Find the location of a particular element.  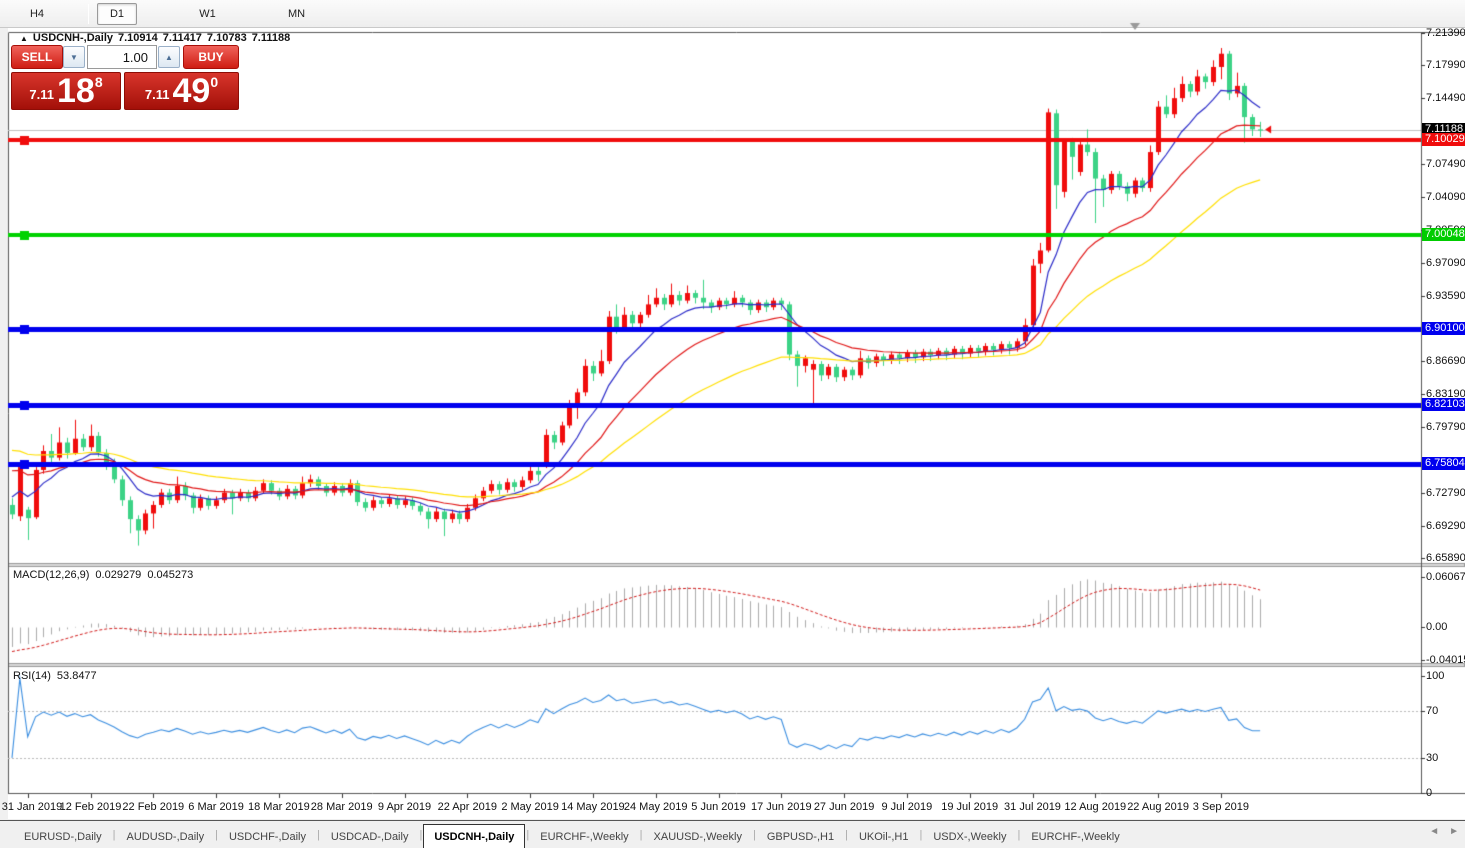

date-tick-label: 2 May 2019 is located at coordinates (530, 807).